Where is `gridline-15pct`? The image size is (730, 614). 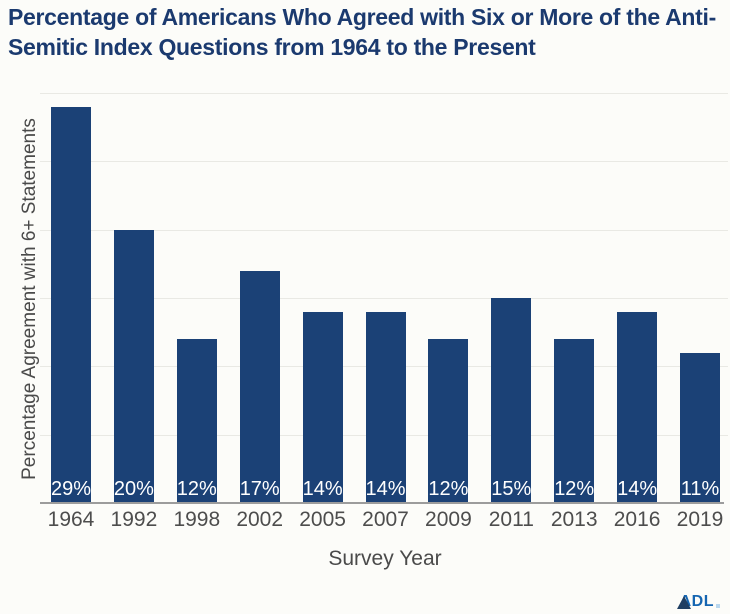
gridline-15pct is located at coordinates (384, 298).